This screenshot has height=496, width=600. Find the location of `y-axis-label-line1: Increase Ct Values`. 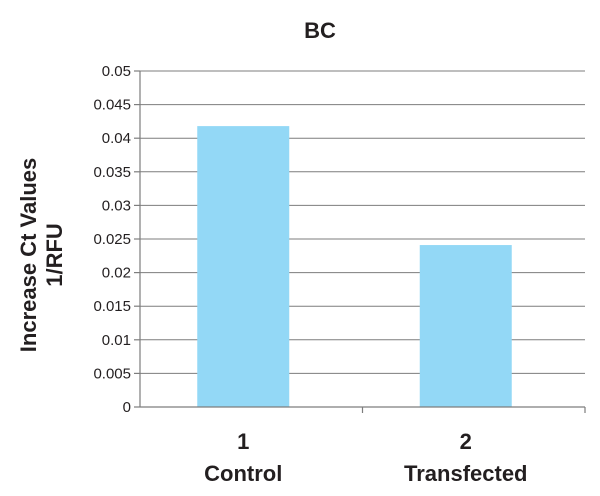

y-axis-label-line1: Increase Ct Values is located at coordinates (28, 255).